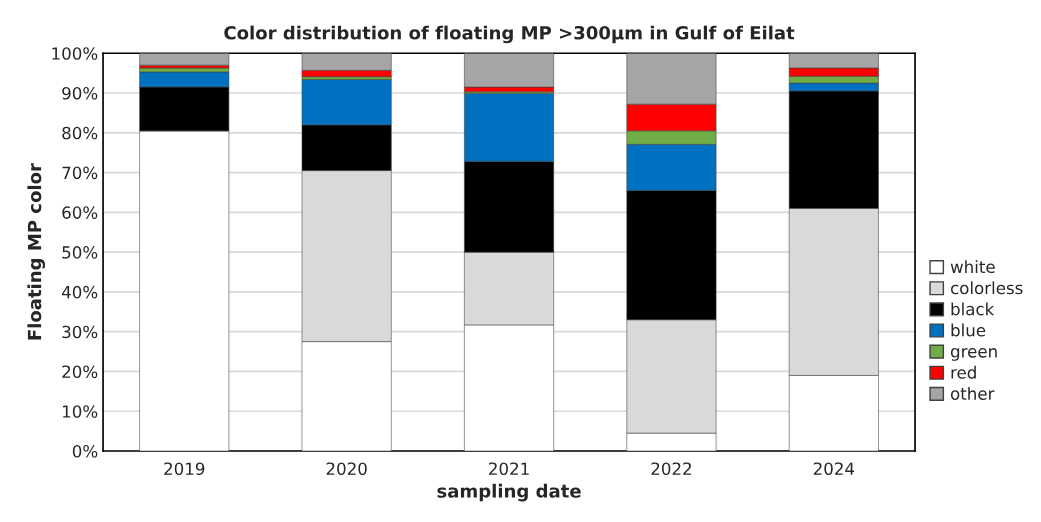 The height and width of the screenshot is (522, 1041). What do you see at coordinates (85, 451) in the screenshot?
I see `y-tick-label: 0%` at bounding box center [85, 451].